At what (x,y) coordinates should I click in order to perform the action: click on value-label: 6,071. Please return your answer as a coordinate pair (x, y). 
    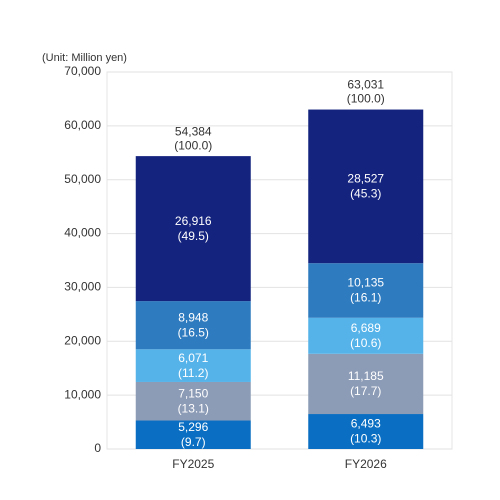
    Looking at the image, I should click on (193, 358).